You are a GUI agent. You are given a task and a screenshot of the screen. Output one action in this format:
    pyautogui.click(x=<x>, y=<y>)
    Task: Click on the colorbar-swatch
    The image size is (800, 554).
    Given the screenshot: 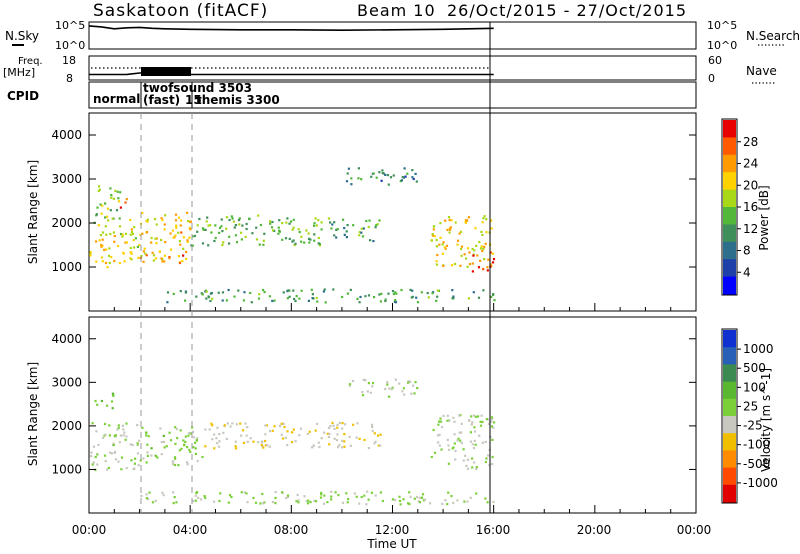 What is the action you would take?
    pyautogui.click(x=729, y=129)
    